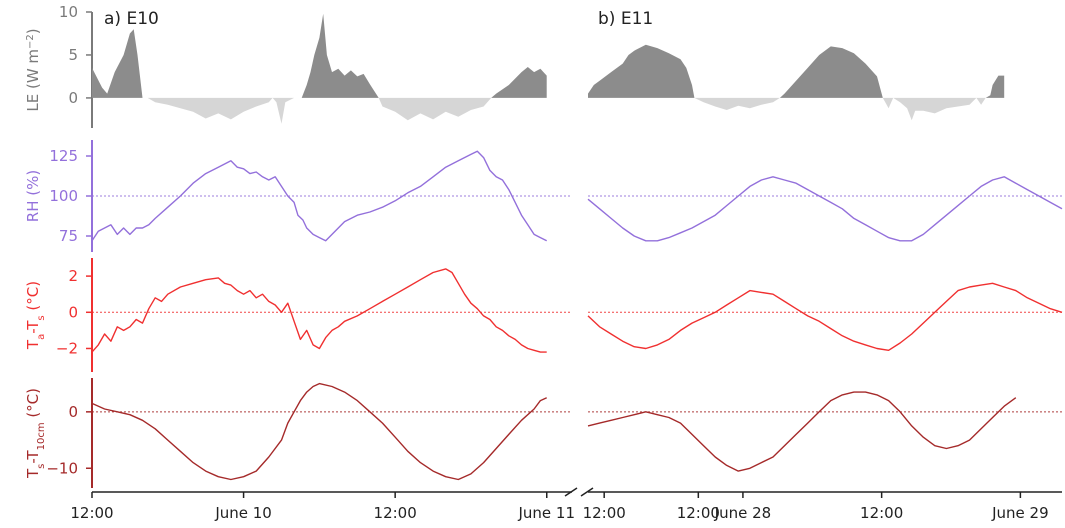 This screenshot has height=528, width=1065. What do you see at coordinates (319, 196) in the screenshot?
I see `rh-line-E10` at bounding box center [319, 196].